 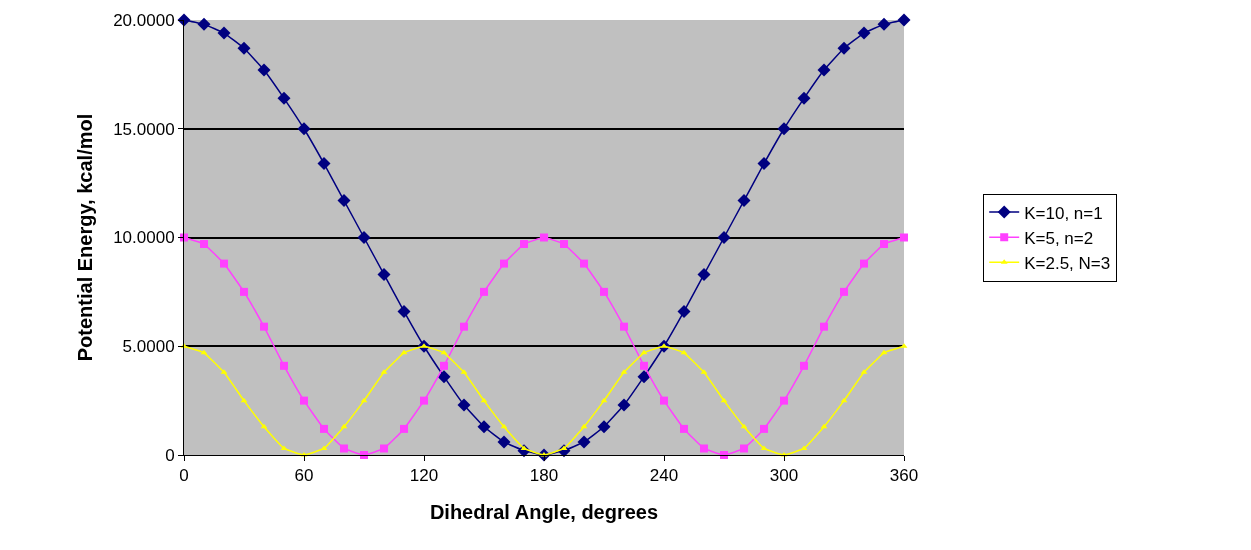 I want to click on y-tick-label: 20.0000, so click(x=144, y=20).